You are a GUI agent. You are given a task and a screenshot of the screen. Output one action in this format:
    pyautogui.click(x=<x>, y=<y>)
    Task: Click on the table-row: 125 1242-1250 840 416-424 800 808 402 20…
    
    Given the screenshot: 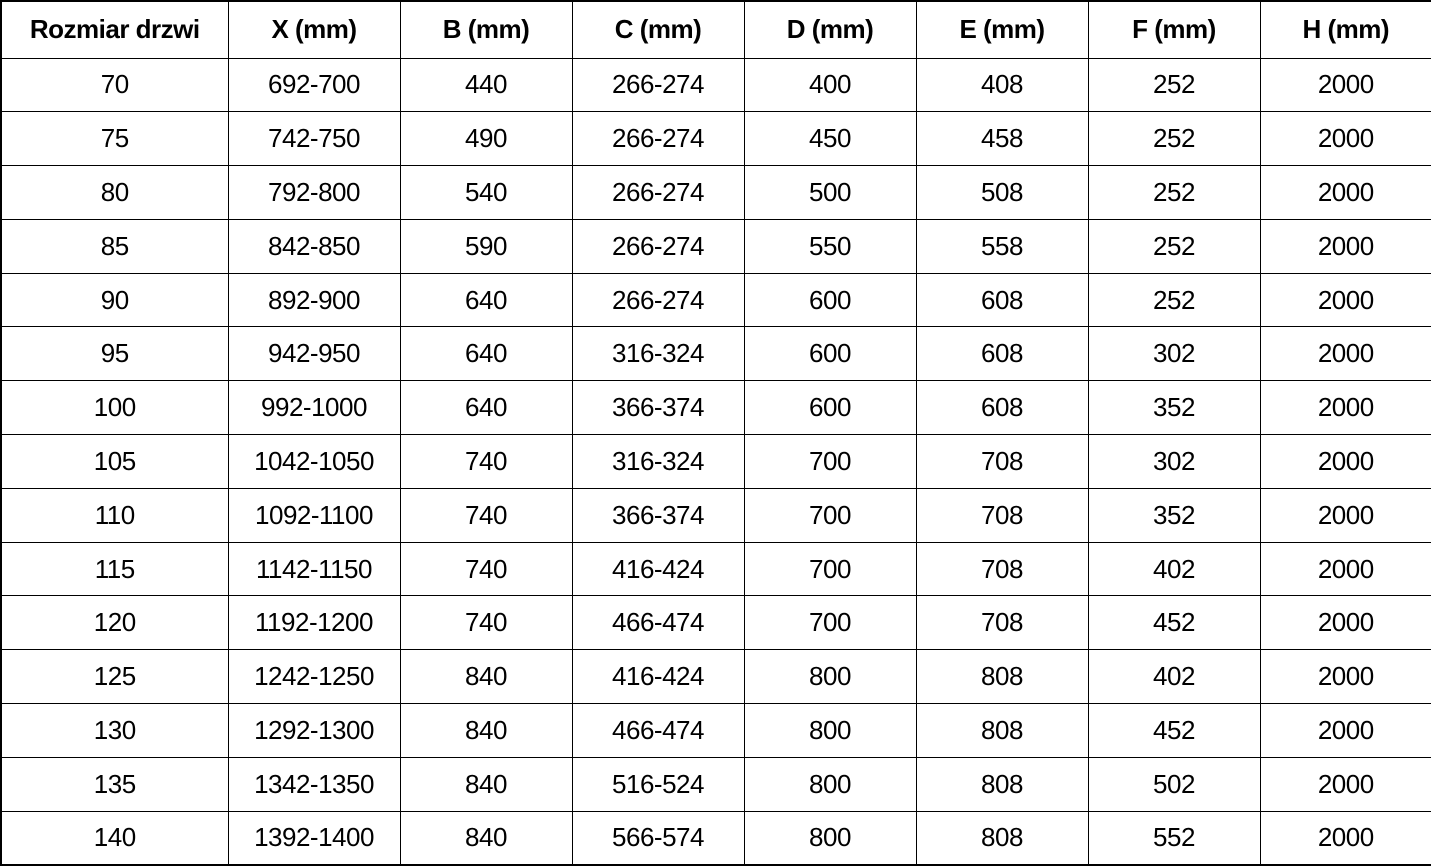 What is the action you would take?
    pyautogui.click(x=715, y=677)
    